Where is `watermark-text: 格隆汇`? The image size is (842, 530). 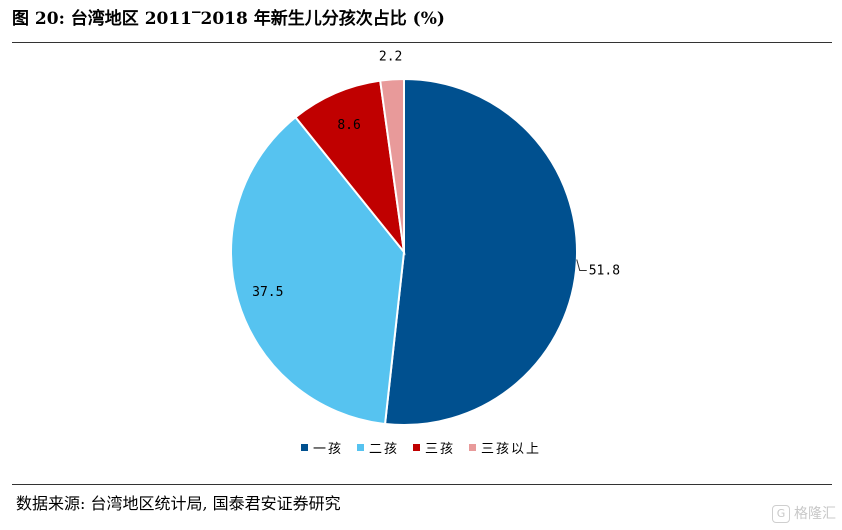 watermark-text: 格隆汇 is located at coordinates (815, 514).